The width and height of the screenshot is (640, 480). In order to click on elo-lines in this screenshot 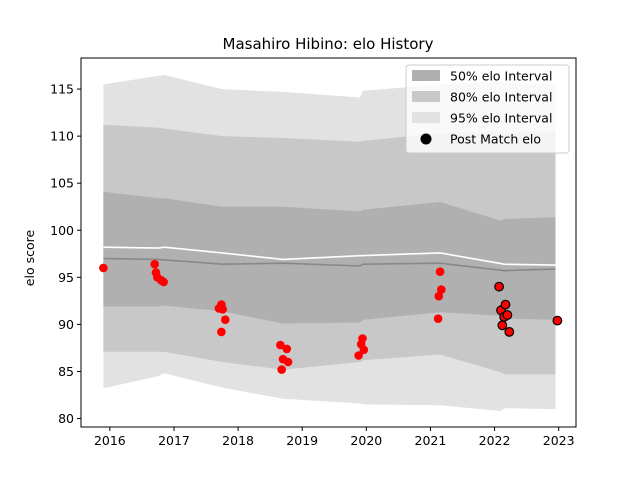, I will do `click(329, 259)`.